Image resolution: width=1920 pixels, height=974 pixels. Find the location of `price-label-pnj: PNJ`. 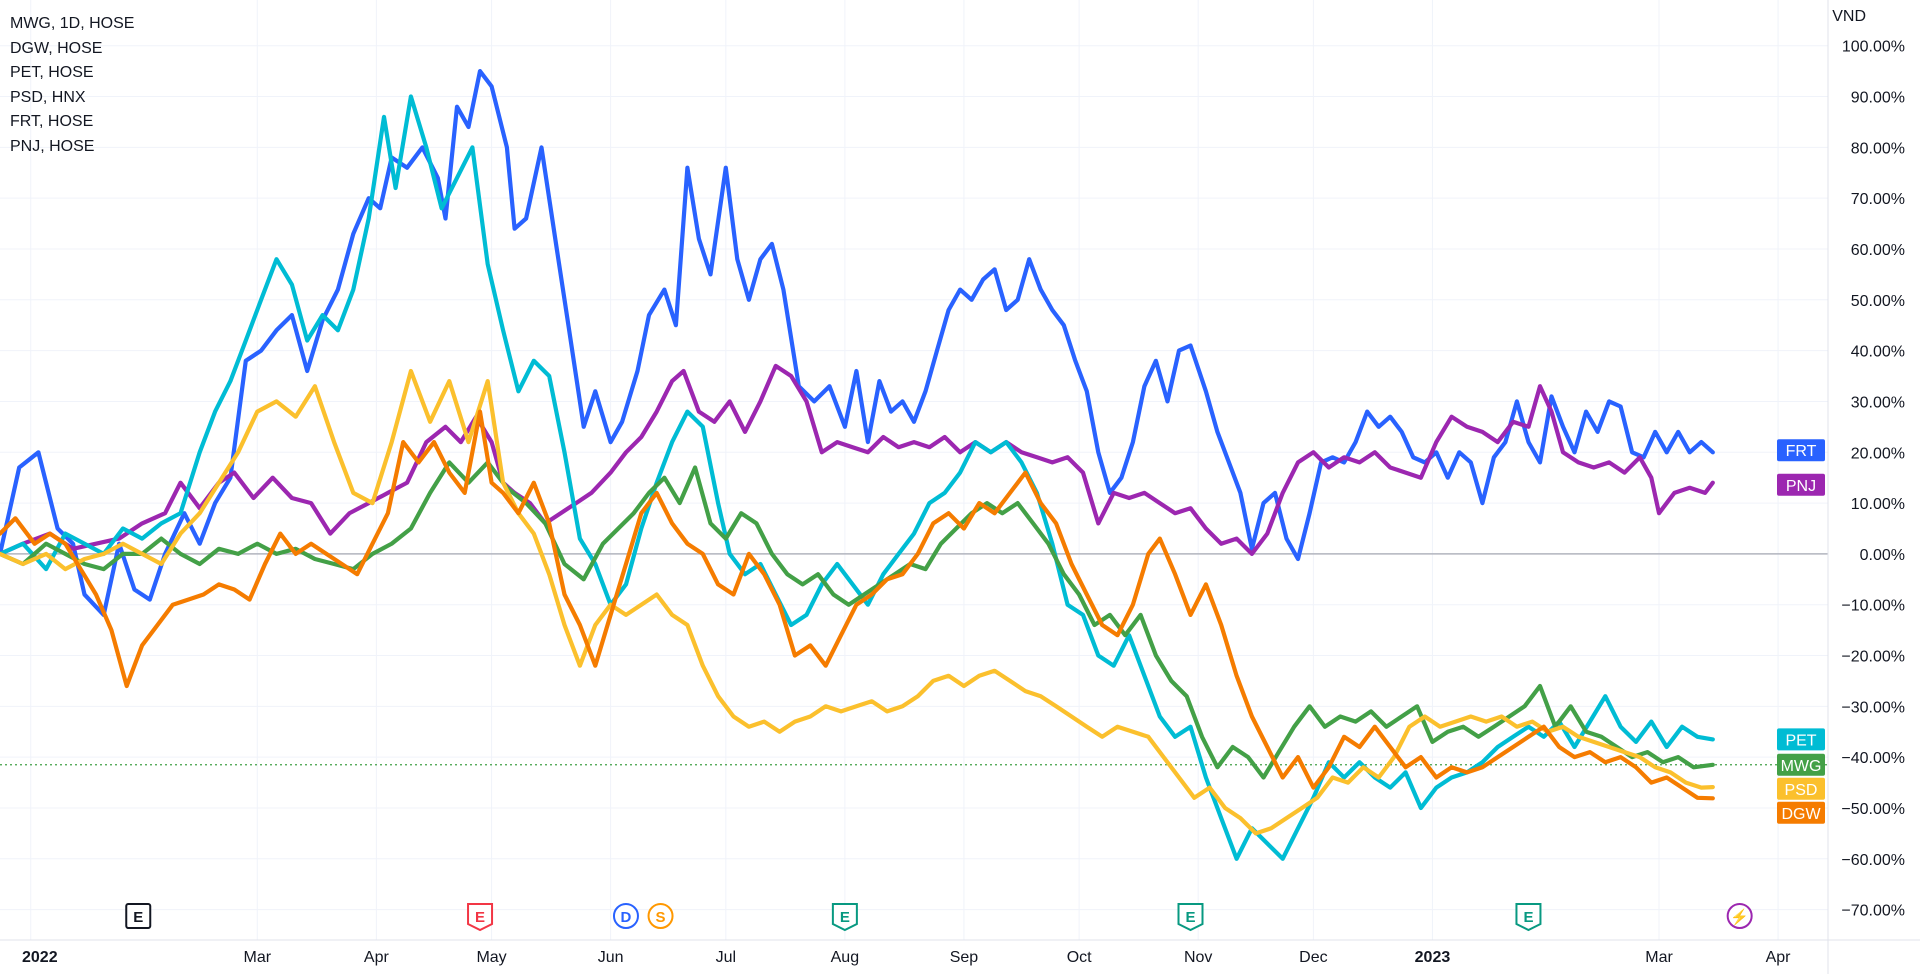

price-label-pnj: PNJ is located at coordinates (1801, 484).